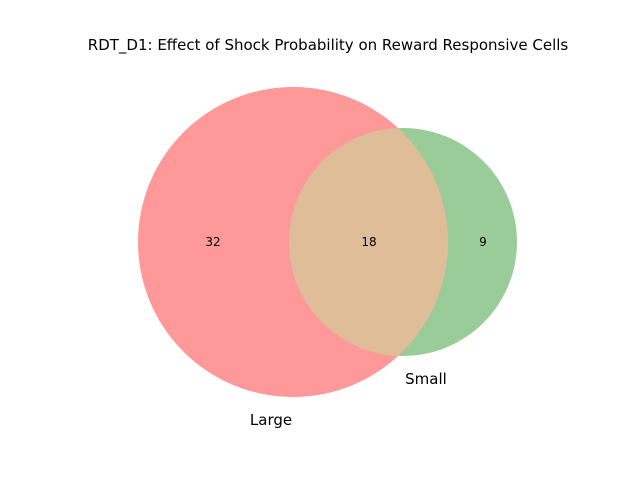  I want to click on region-count-intersection: 18, so click(368, 242).